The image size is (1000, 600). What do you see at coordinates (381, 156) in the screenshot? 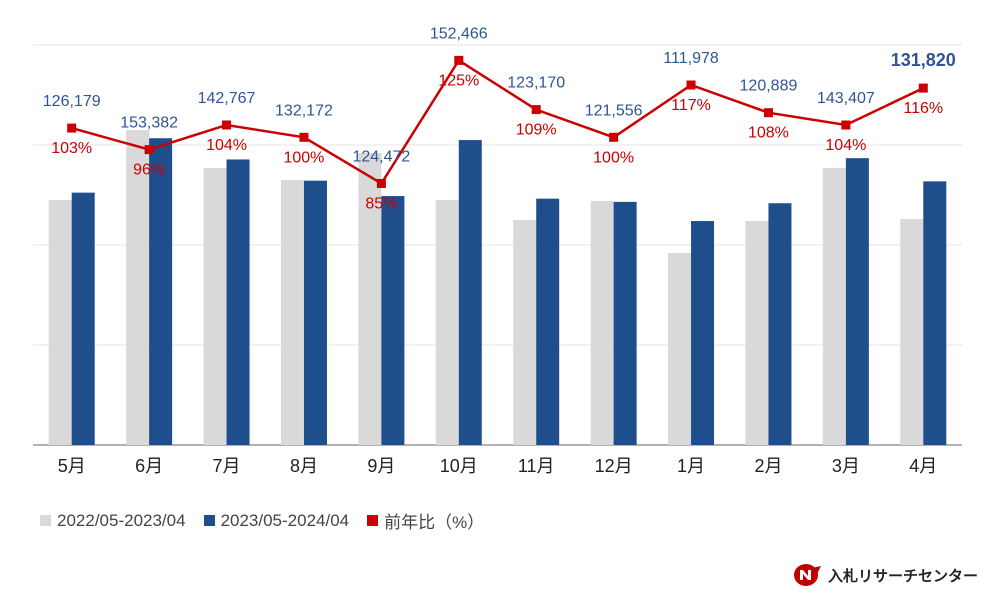
I see `value-label: 124,472` at bounding box center [381, 156].